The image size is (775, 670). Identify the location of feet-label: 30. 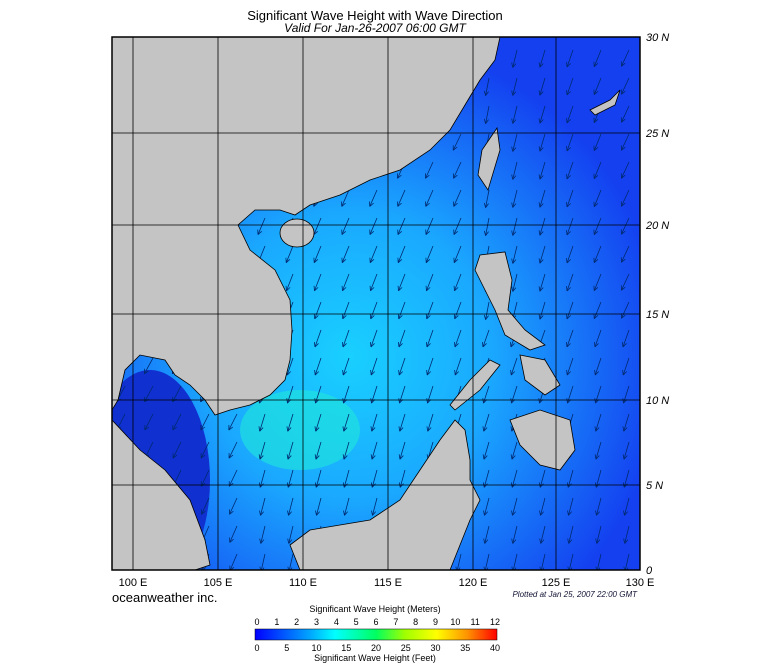
(435, 648).